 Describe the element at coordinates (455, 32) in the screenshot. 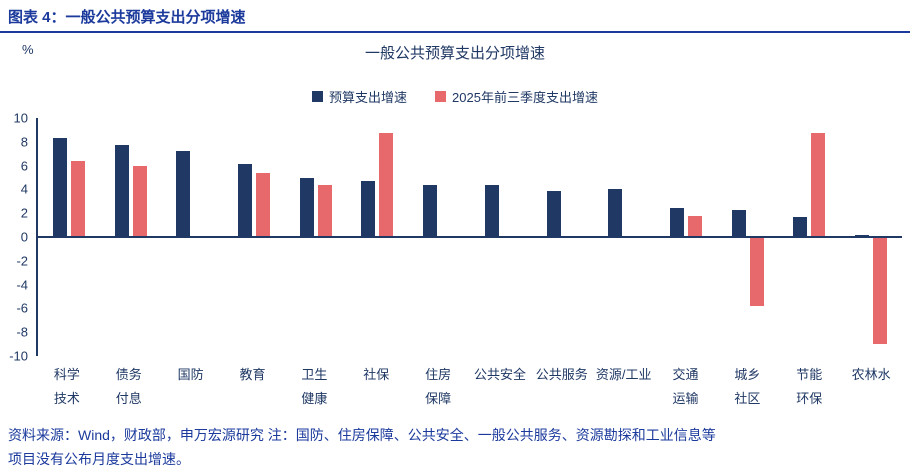

I see `header-divider` at that location.